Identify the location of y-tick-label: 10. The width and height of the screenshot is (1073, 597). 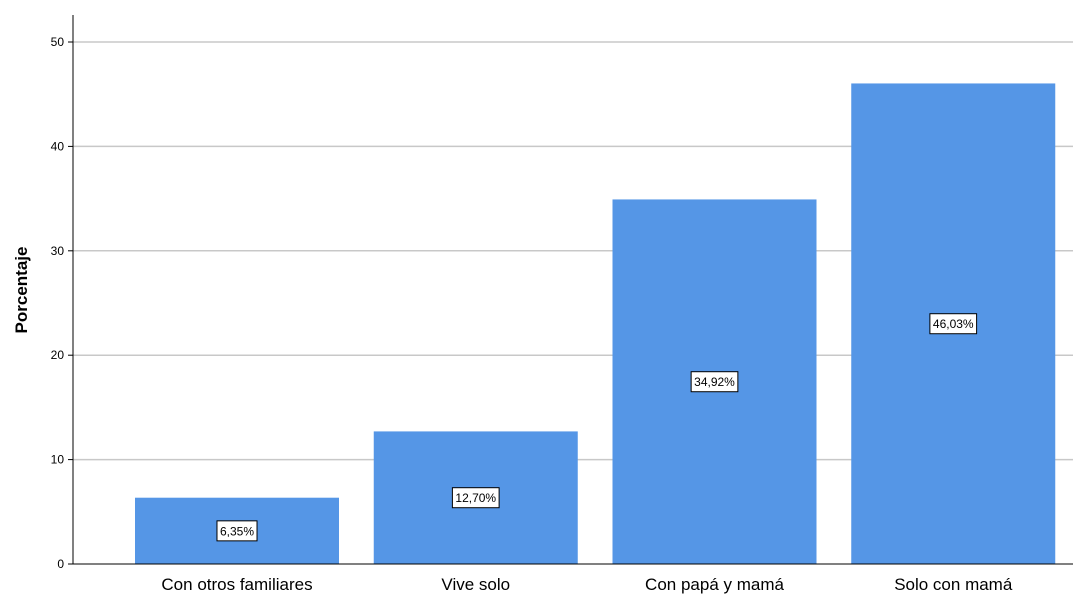
(58, 460).